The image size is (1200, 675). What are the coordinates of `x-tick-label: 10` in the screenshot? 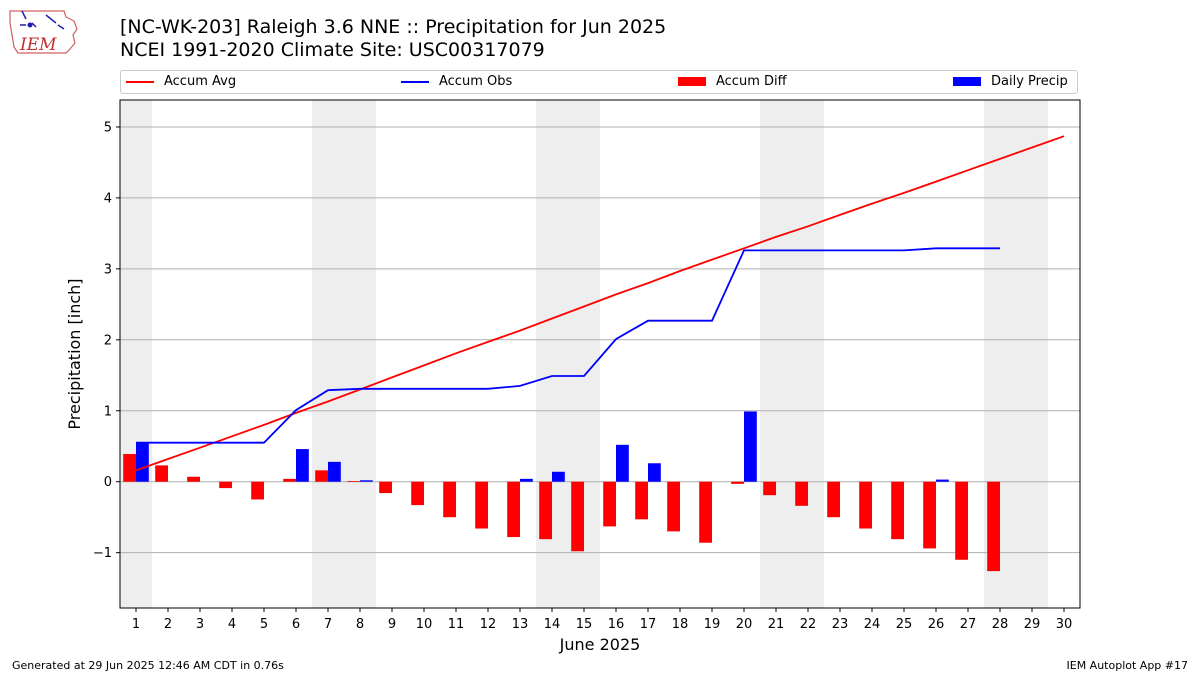 It's located at (424, 624).